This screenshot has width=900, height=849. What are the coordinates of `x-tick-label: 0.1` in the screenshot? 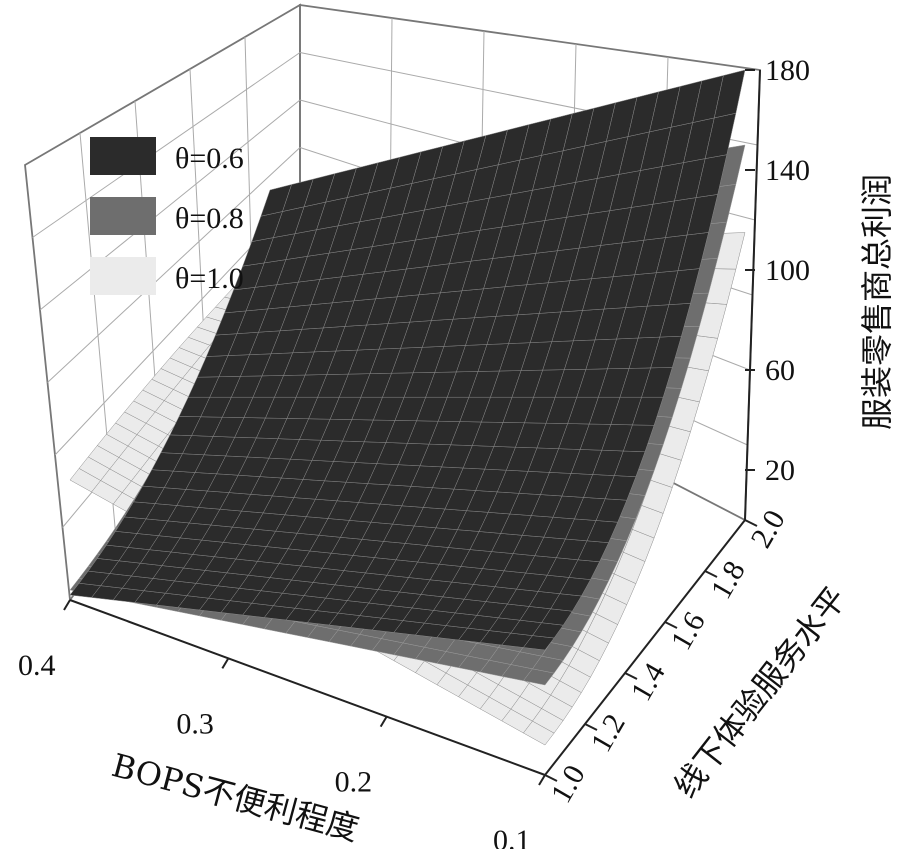 It's located at (512, 836).